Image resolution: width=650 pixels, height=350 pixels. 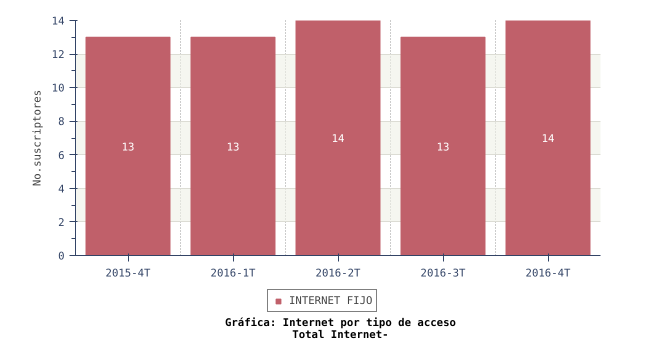 I want to click on legend-label: INTERNET FIJO, so click(x=330, y=300).